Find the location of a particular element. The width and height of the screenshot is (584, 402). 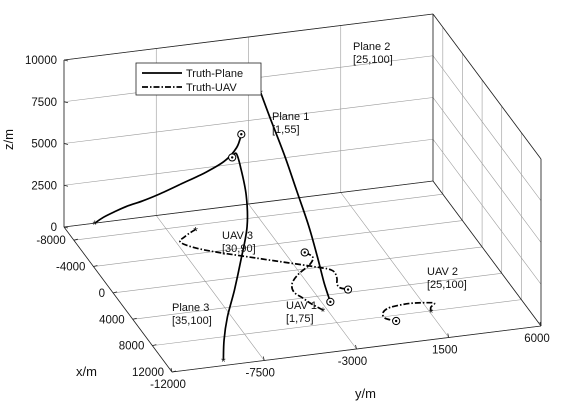

y-tick-label: 6000 is located at coordinates (537, 339).